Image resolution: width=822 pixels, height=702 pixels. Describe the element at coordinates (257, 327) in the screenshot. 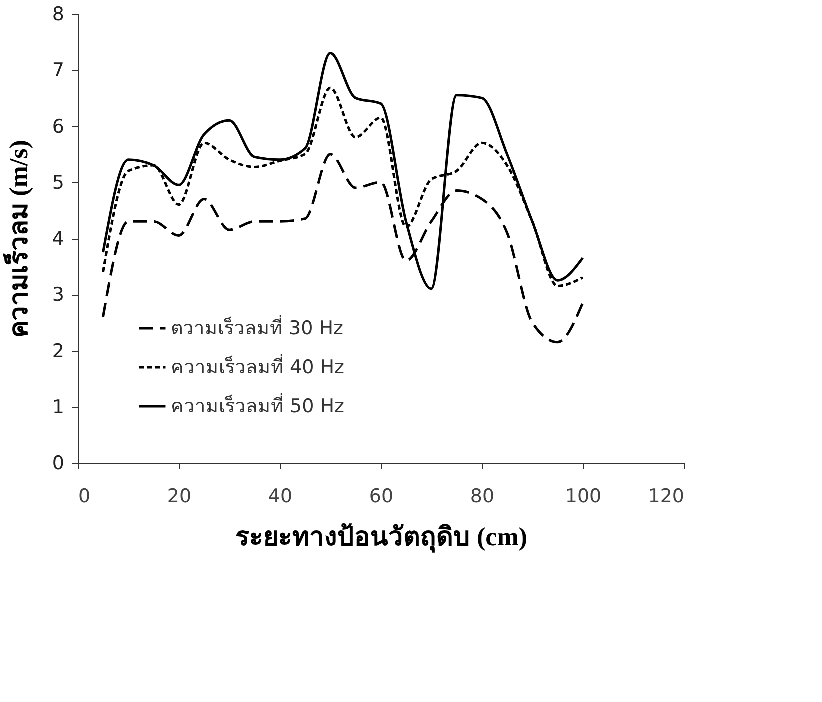

I see `legend-label: ตวามเร็วลมที่ 30 Hz` at that location.